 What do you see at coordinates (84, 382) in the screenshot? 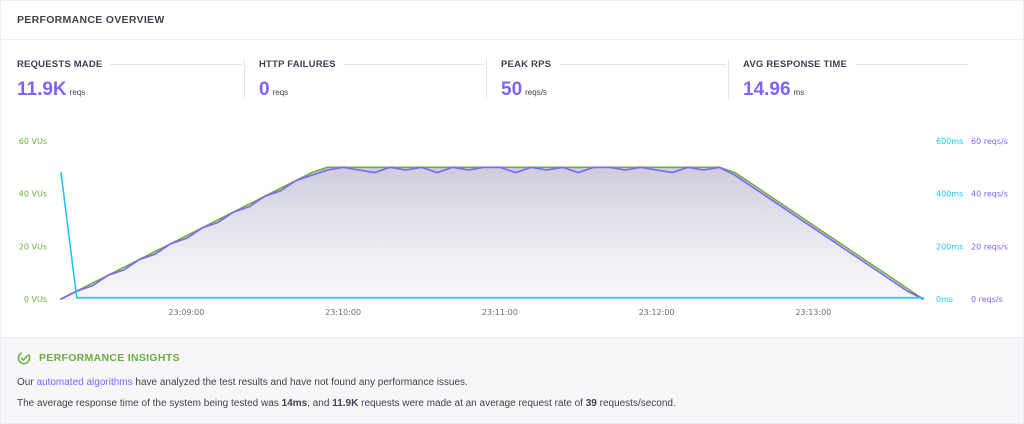
I see `automated-algorithms-link: automated algorithms` at bounding box center [84, 382].